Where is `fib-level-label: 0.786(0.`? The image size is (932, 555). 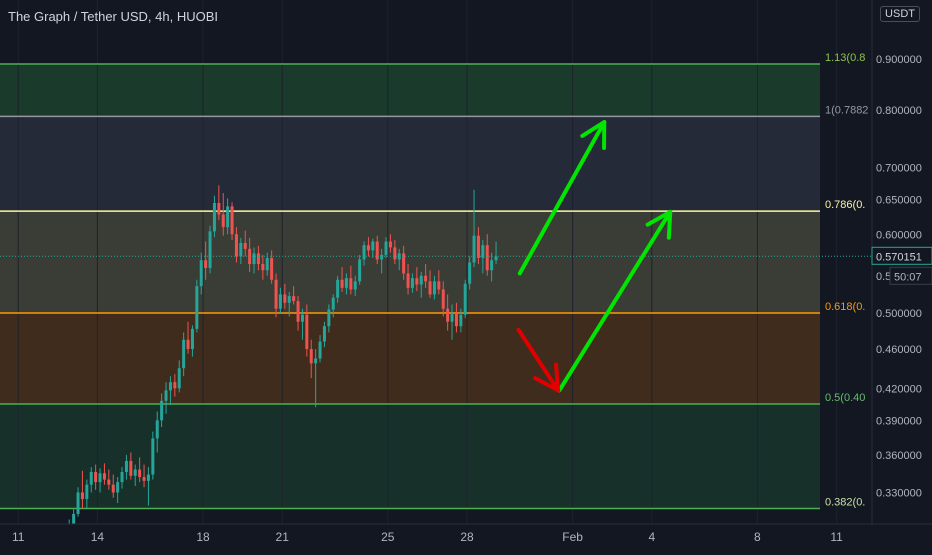 fib-level-label: 0.786(0. is located at coordinates (845, 205).